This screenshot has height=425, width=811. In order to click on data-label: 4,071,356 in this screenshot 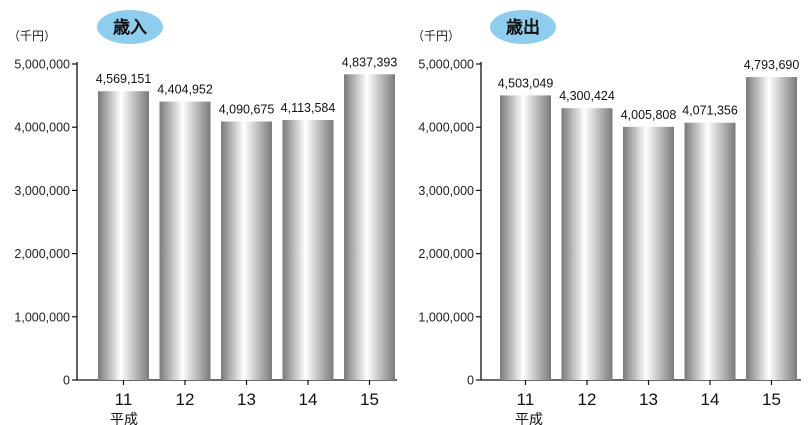, I will do `click(710, 111)`.